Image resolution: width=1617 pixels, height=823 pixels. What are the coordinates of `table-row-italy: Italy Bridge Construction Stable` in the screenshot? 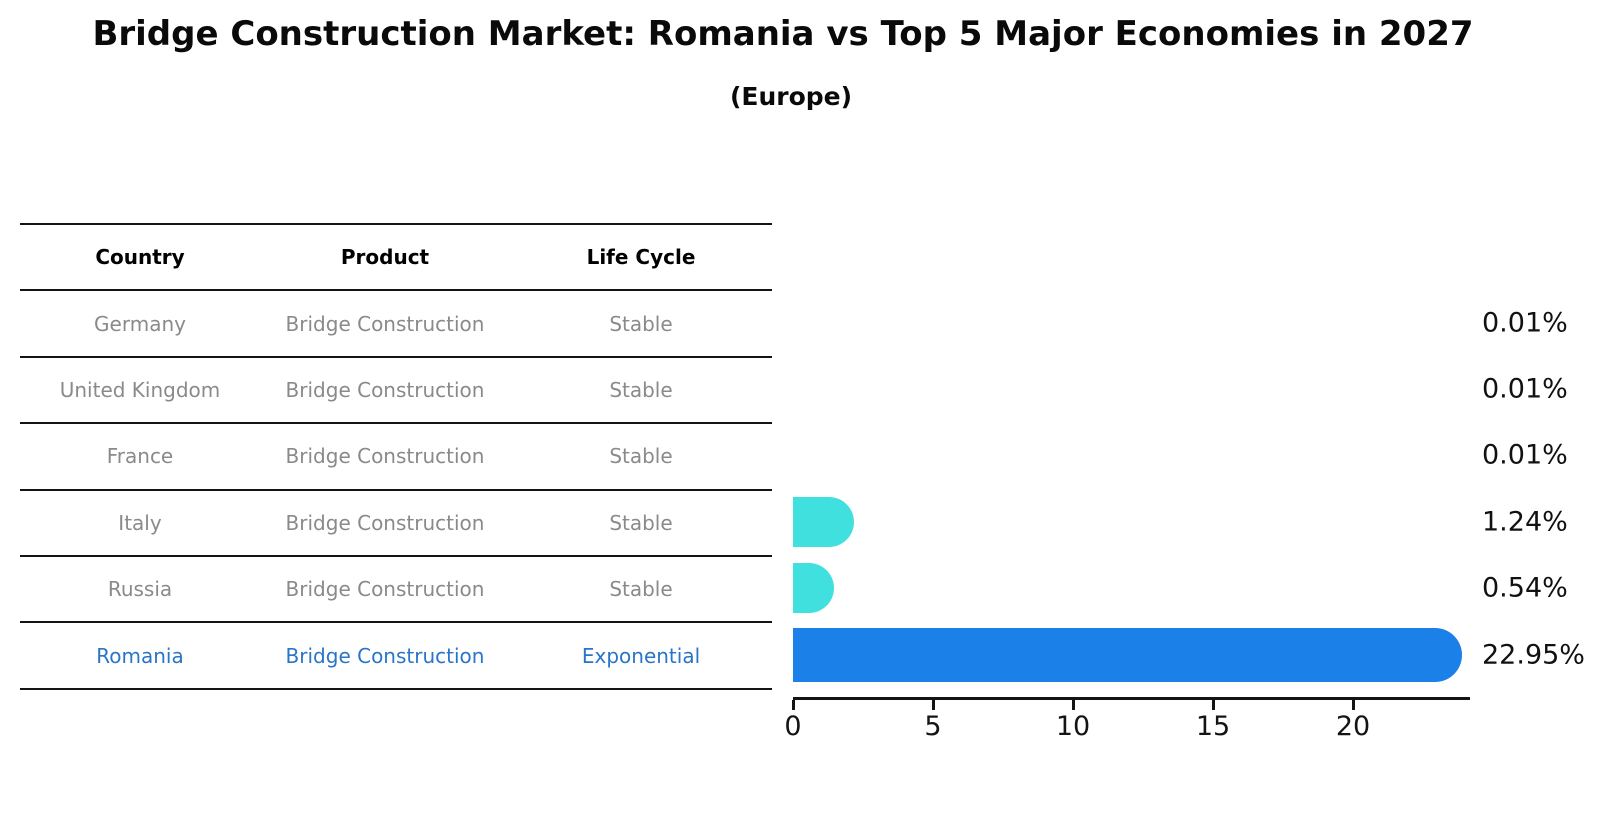 It's located at (396, 524).